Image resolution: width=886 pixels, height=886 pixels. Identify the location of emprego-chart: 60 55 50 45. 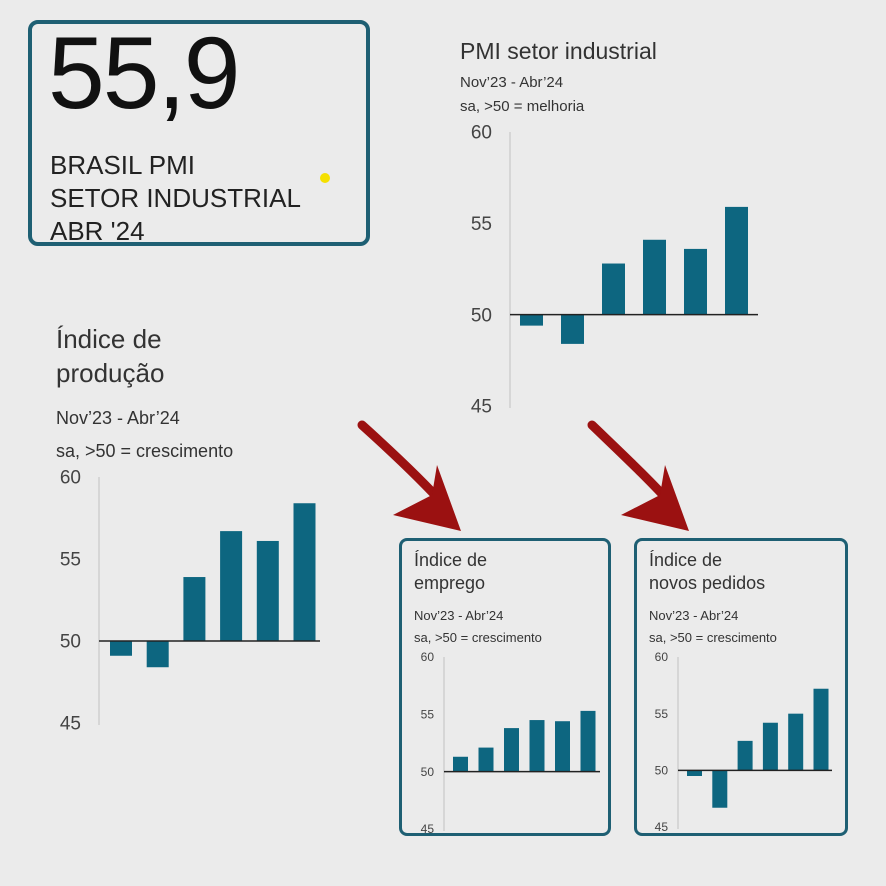
(510, 743).